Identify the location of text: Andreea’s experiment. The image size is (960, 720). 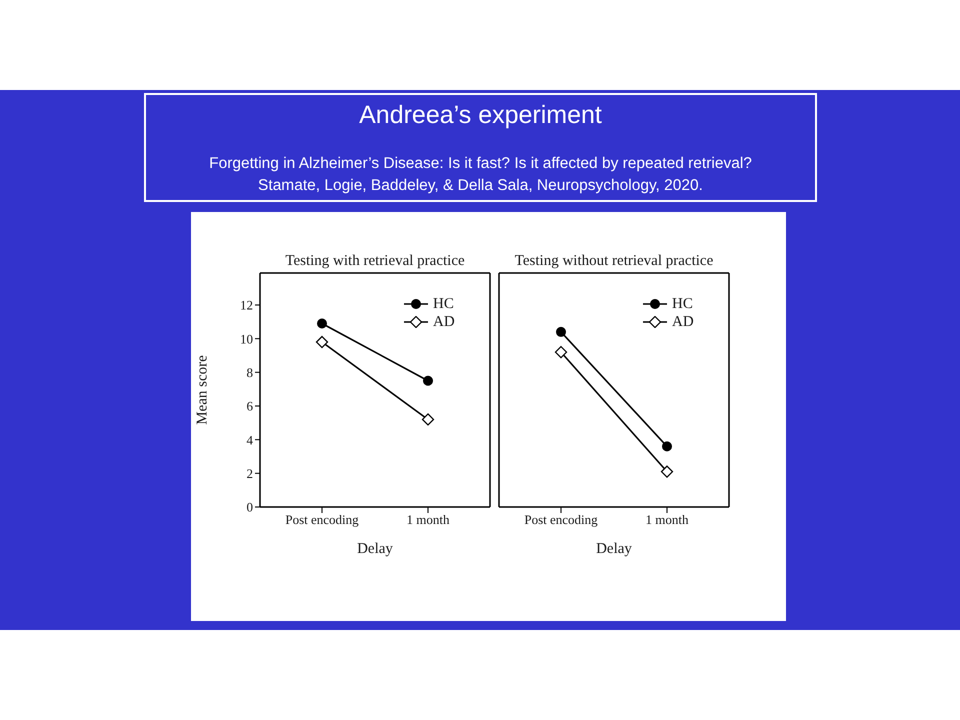
(480, 115).